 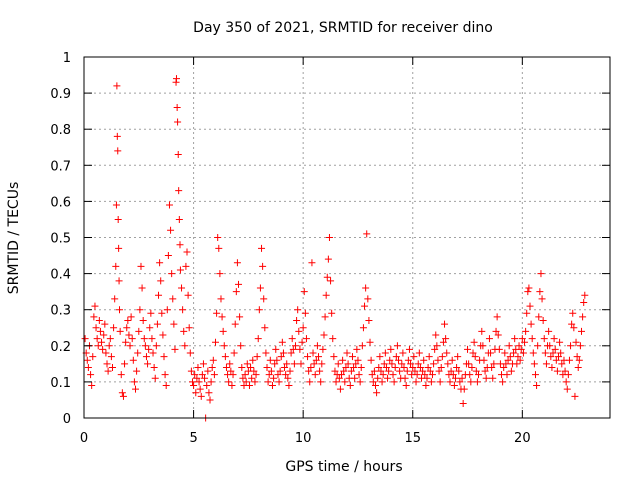 What do you see at coordinates (305, 438) in the screenshot?
I see `x-tick-labels: 0 5 10 15 20` at bounding box center [305, 438].